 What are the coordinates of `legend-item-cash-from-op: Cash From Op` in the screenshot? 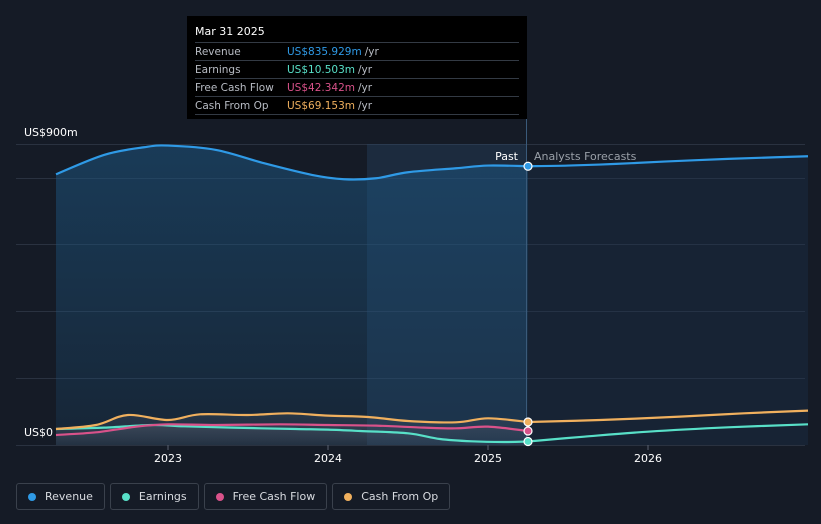 It's located at (391, 496).